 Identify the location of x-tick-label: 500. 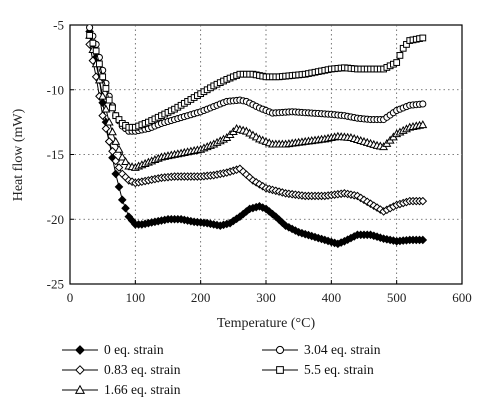
(397, 297).